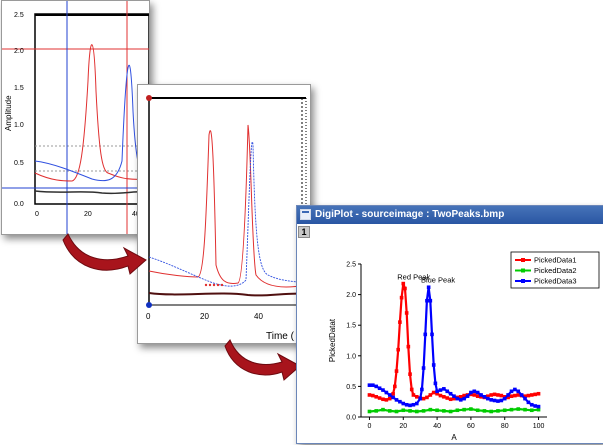 The image size is (603, 445). I want to click on window-app-icon, so click(305, 214).